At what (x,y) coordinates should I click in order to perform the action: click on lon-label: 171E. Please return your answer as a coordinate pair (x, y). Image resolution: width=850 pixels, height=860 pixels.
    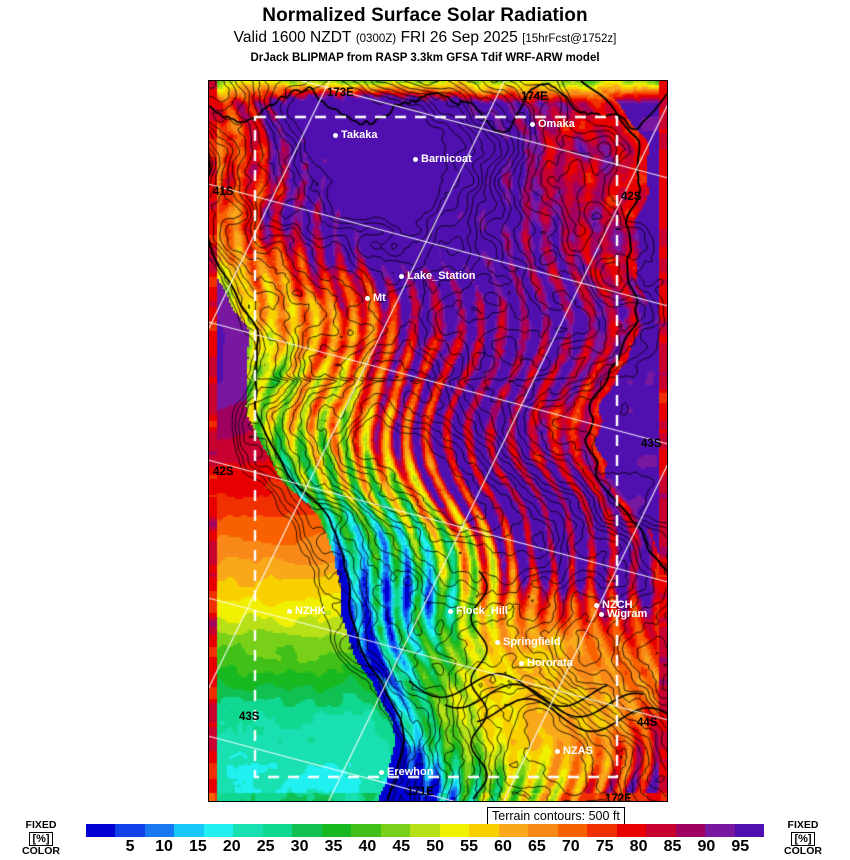
    Looking at the image, I should click on (420, 792).